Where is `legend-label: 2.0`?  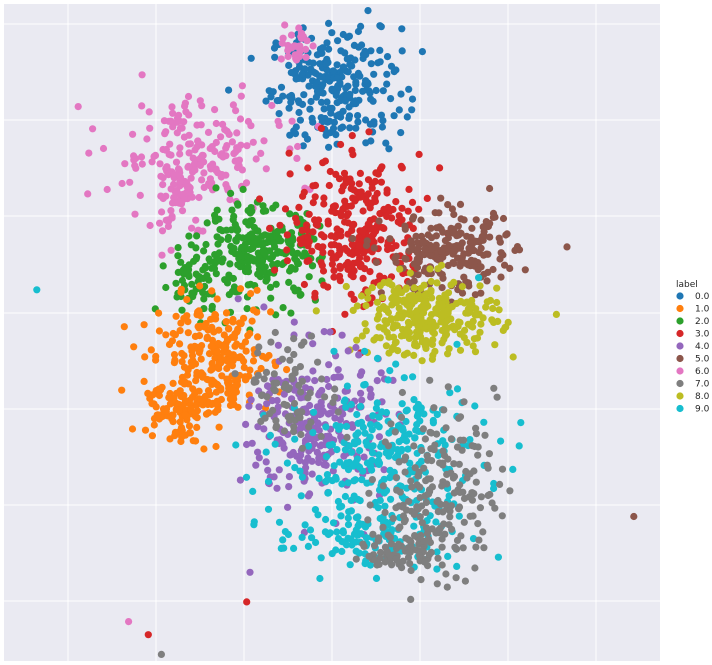
legend-label: 2.0 is located at coordinates (702, 322).